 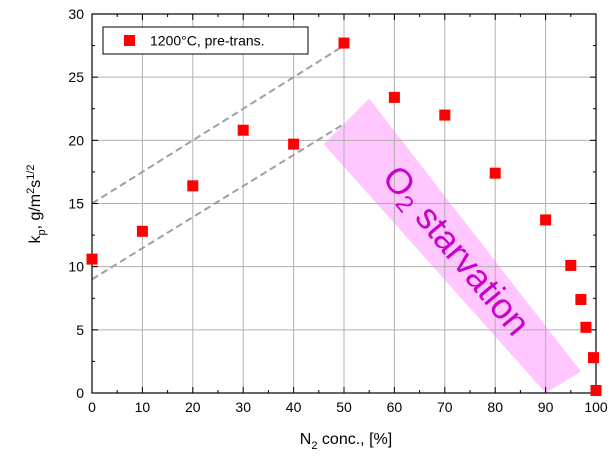 I want to click on y-axis-title-sub: p, so click(x=42, y=232).